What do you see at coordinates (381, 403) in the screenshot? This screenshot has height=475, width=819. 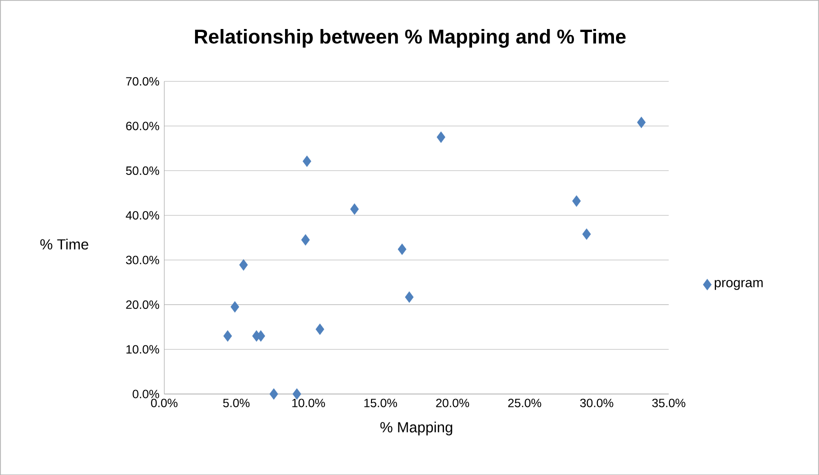 I see `x-tick-label: 15.0%` at bounding box center [381, 403].